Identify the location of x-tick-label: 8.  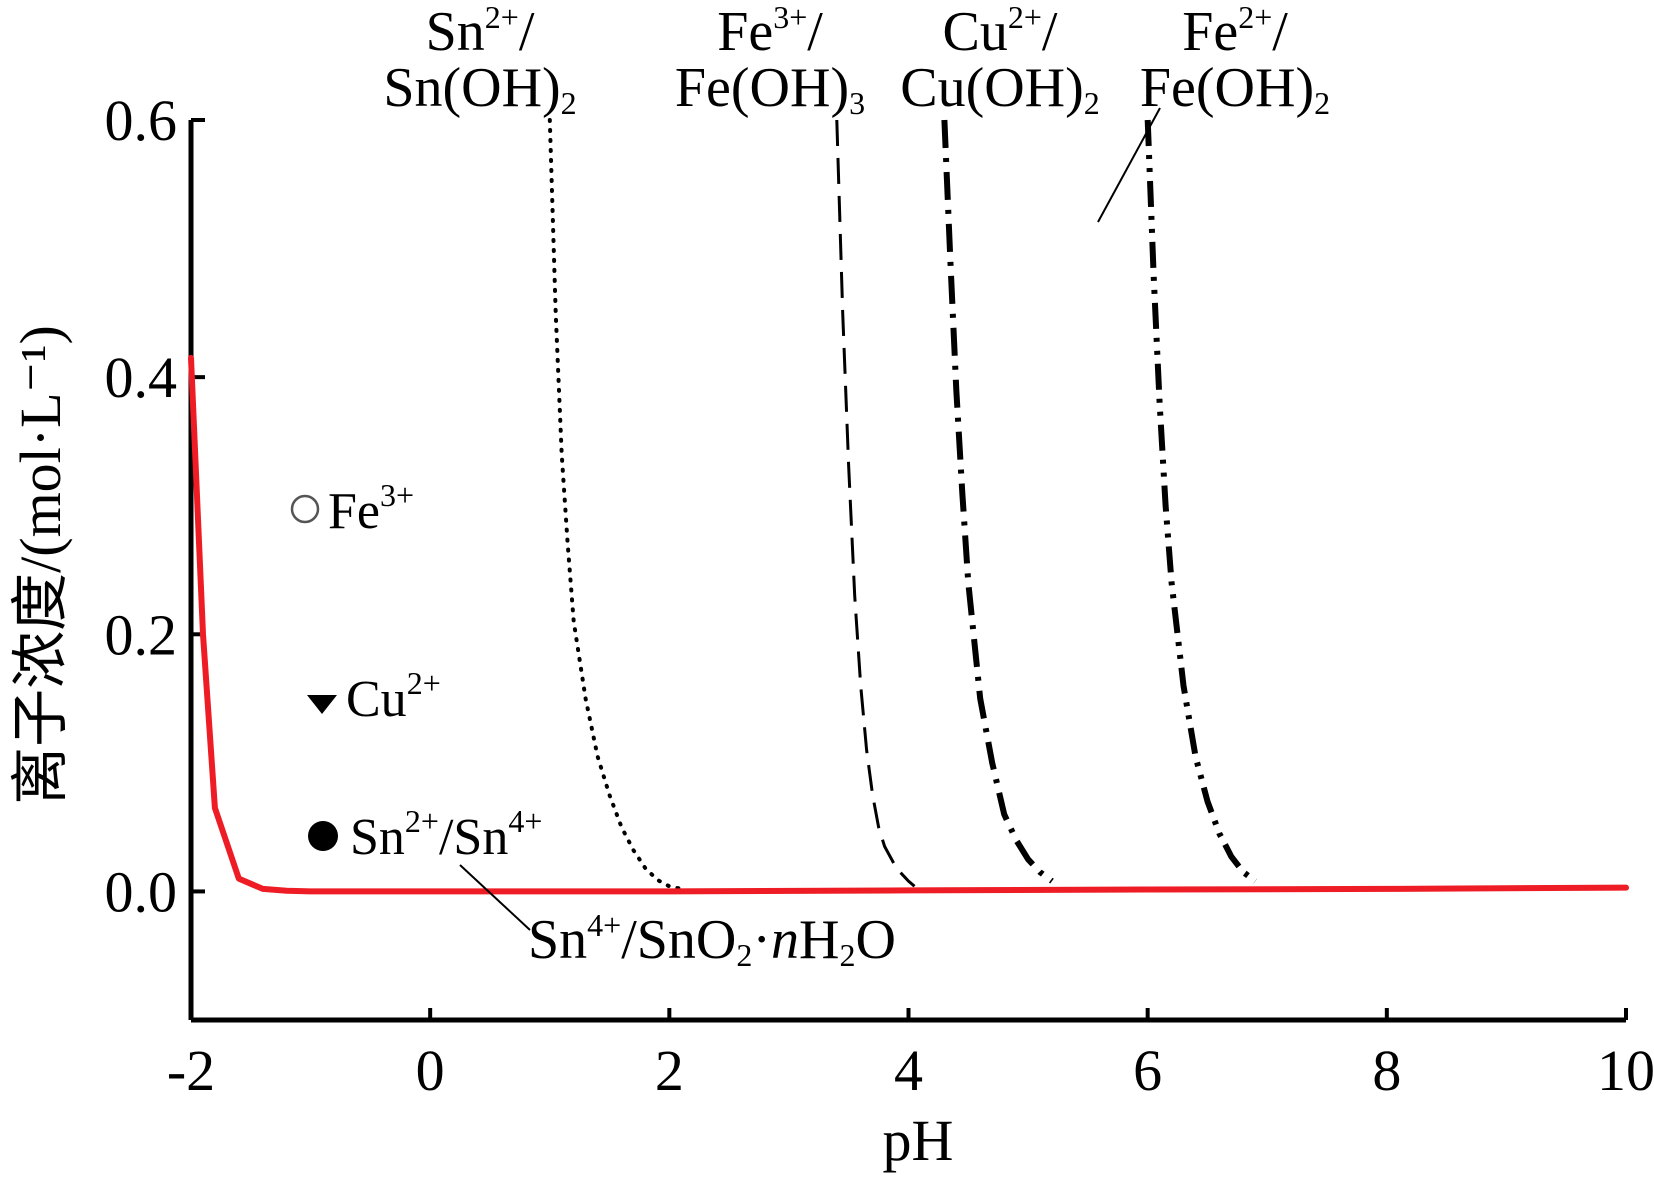
(1386, 1070).